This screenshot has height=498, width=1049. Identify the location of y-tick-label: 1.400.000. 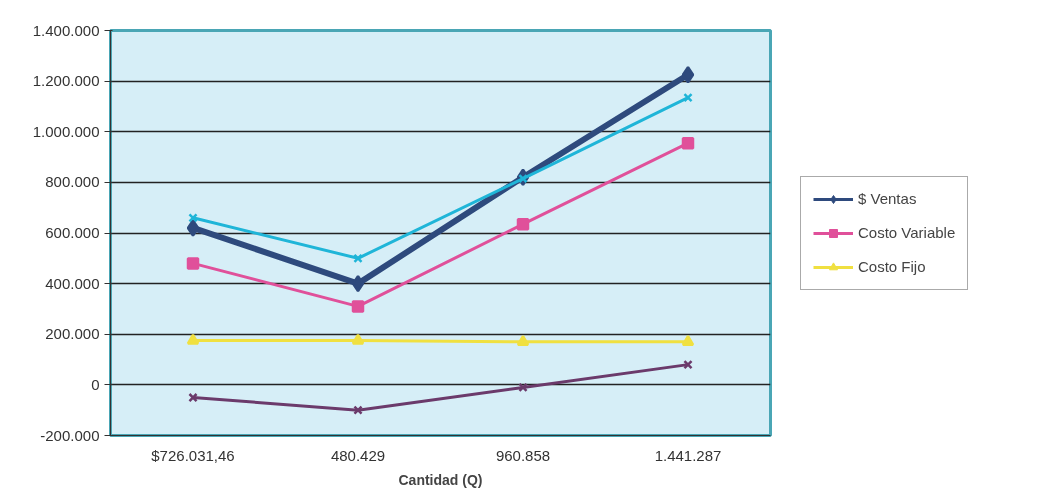
(66, 30).